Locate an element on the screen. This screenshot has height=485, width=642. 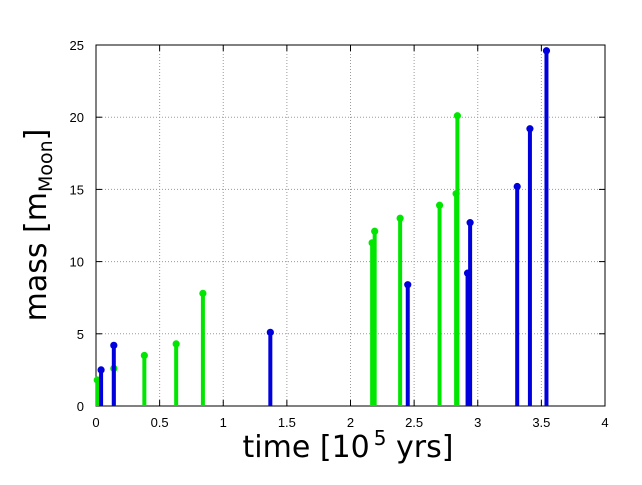
y-axis-title: mass [mMoon] is located at coordinates (38, 225).